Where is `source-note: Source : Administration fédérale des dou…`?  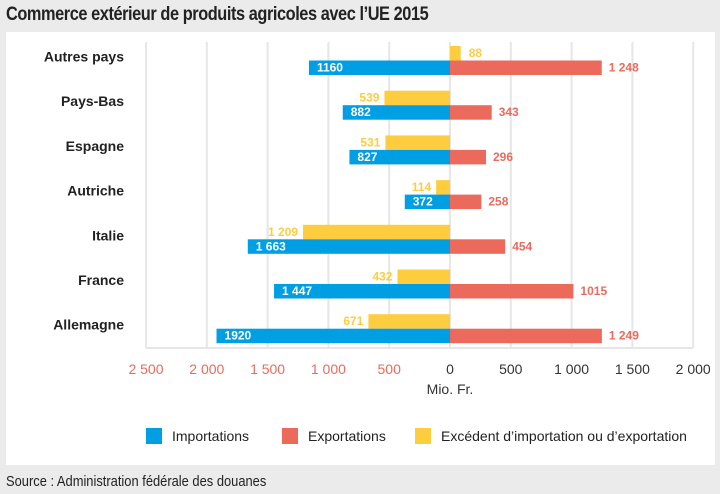
source-note: Source : Administration fédérale des dou… is located at coordinates (136, 481).